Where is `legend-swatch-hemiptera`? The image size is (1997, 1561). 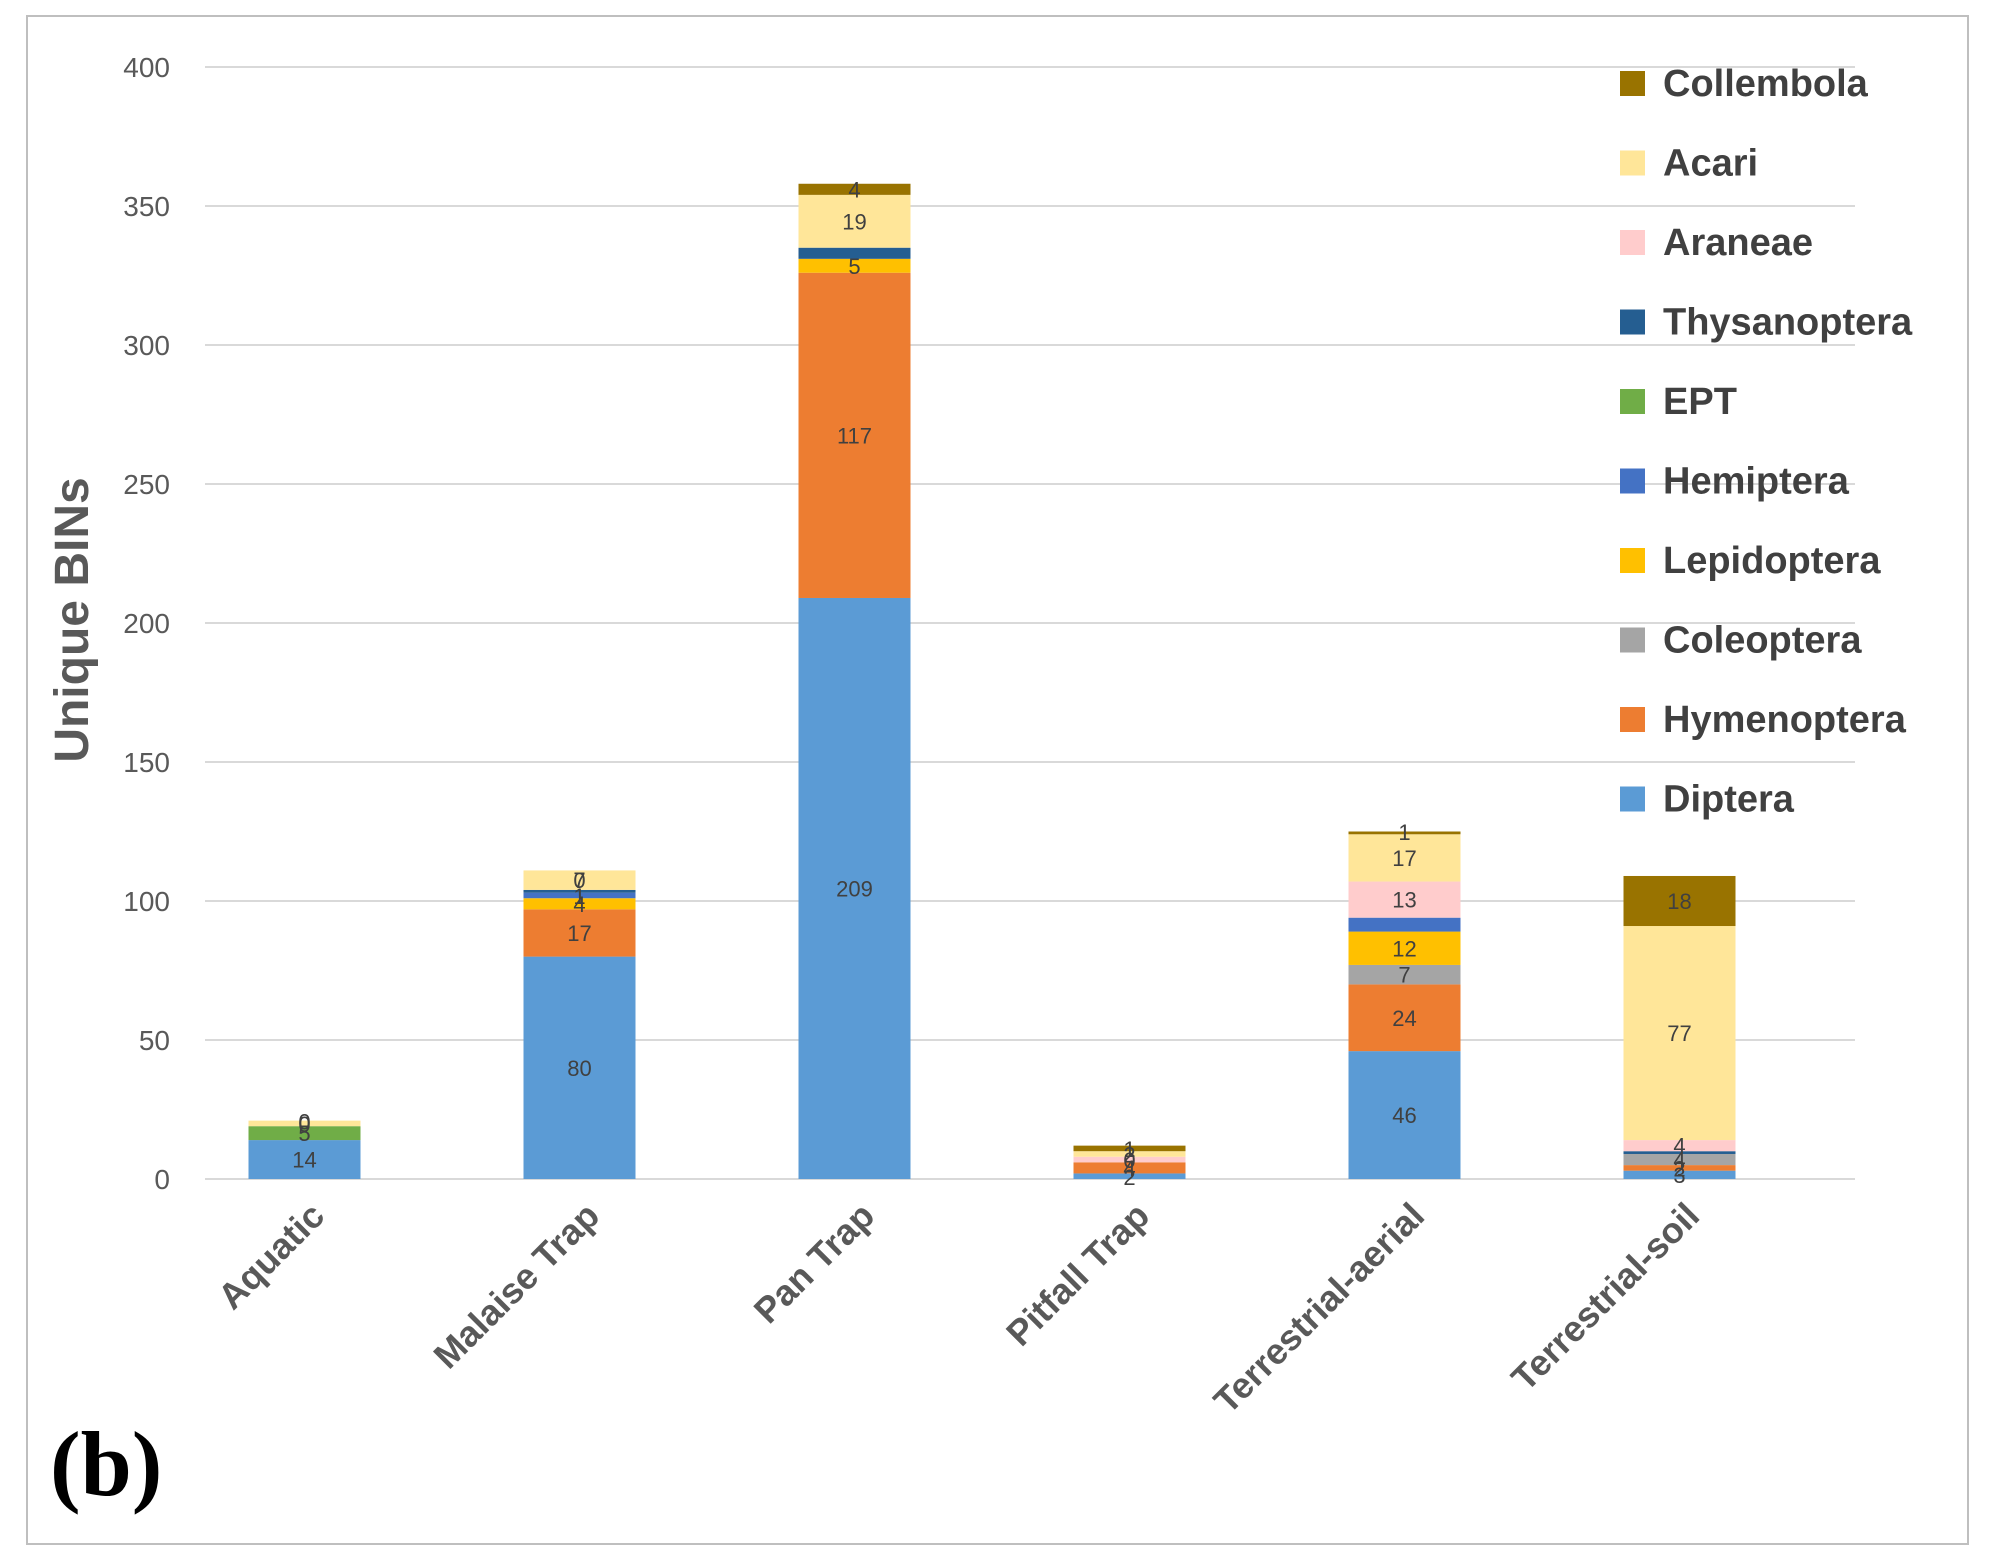 legend-swatch-hemiptera is located at coordinates (1632, 481).